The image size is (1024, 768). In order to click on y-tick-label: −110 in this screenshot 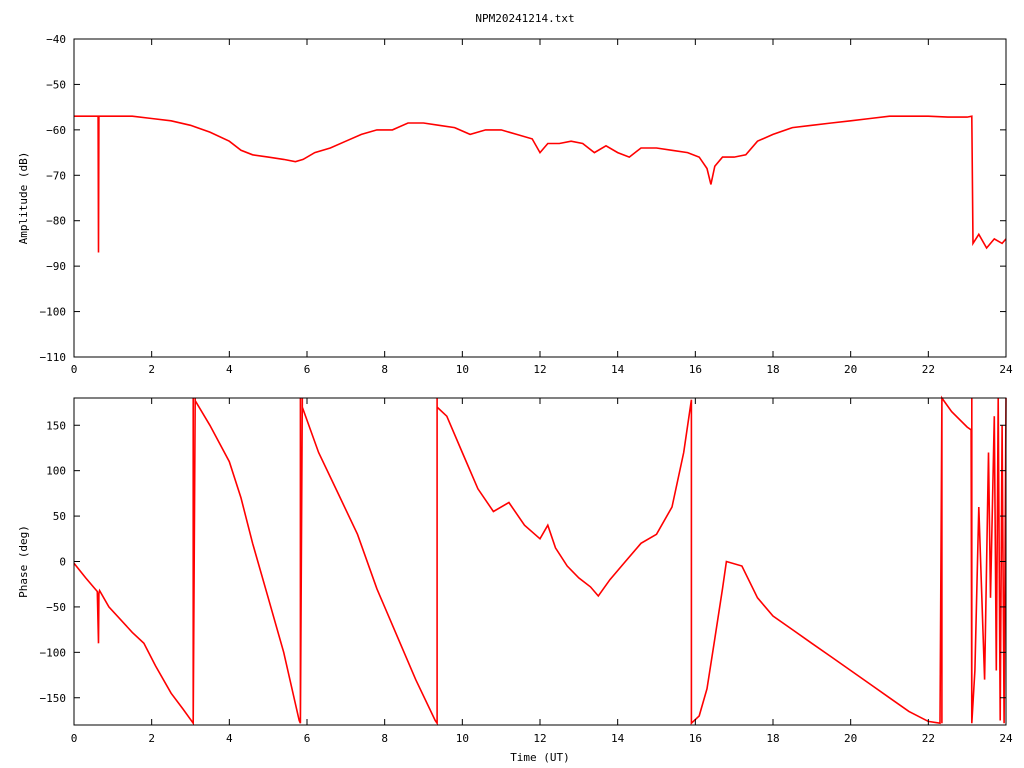, I will do `click(53, 357)`.